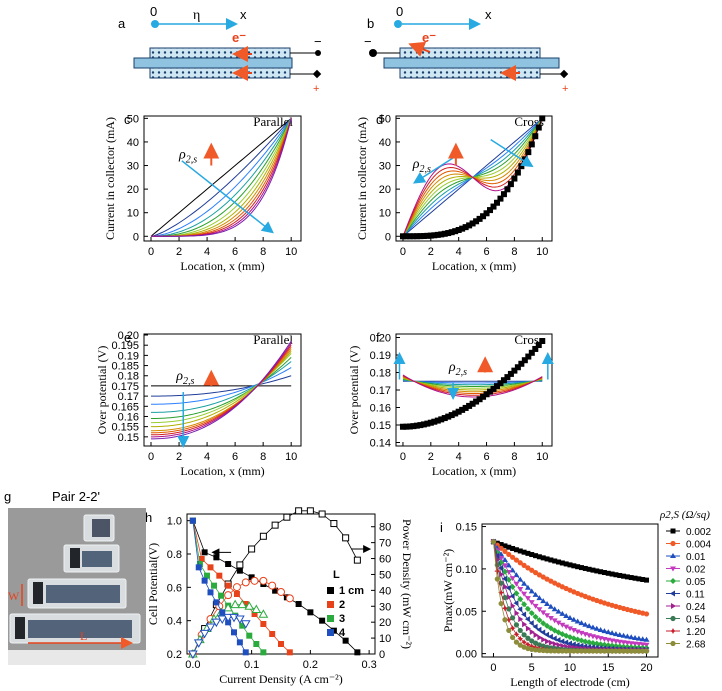 Image resolution: width=722 pixels, height=691 pixels. What do you see at coordinates (385, 623) in the screenshot?
I see `y2-tick-label: 20` at bounding box center [385, 623].